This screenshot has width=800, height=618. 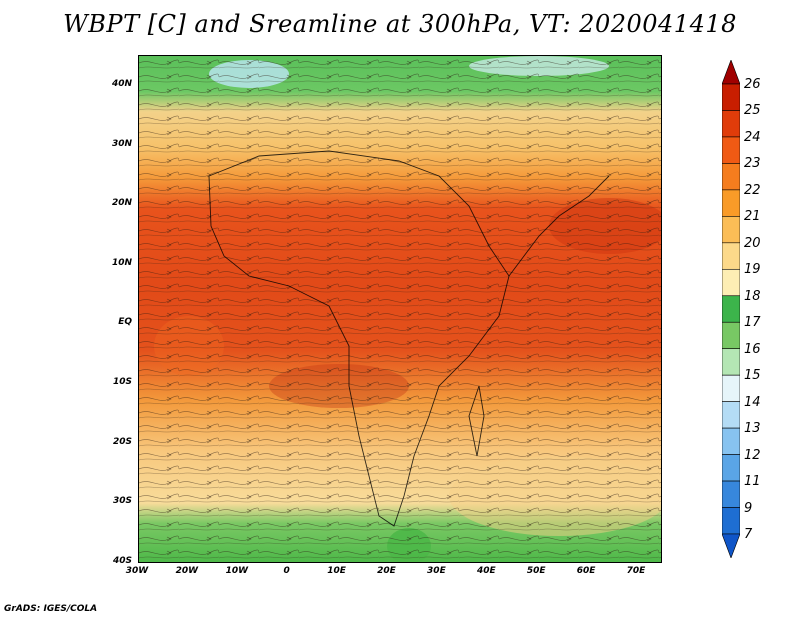 What do you see at coordinates (187, 571) in the screenshot?
I see `lon-tick-label: 20W` at bounding box center [187, 571].